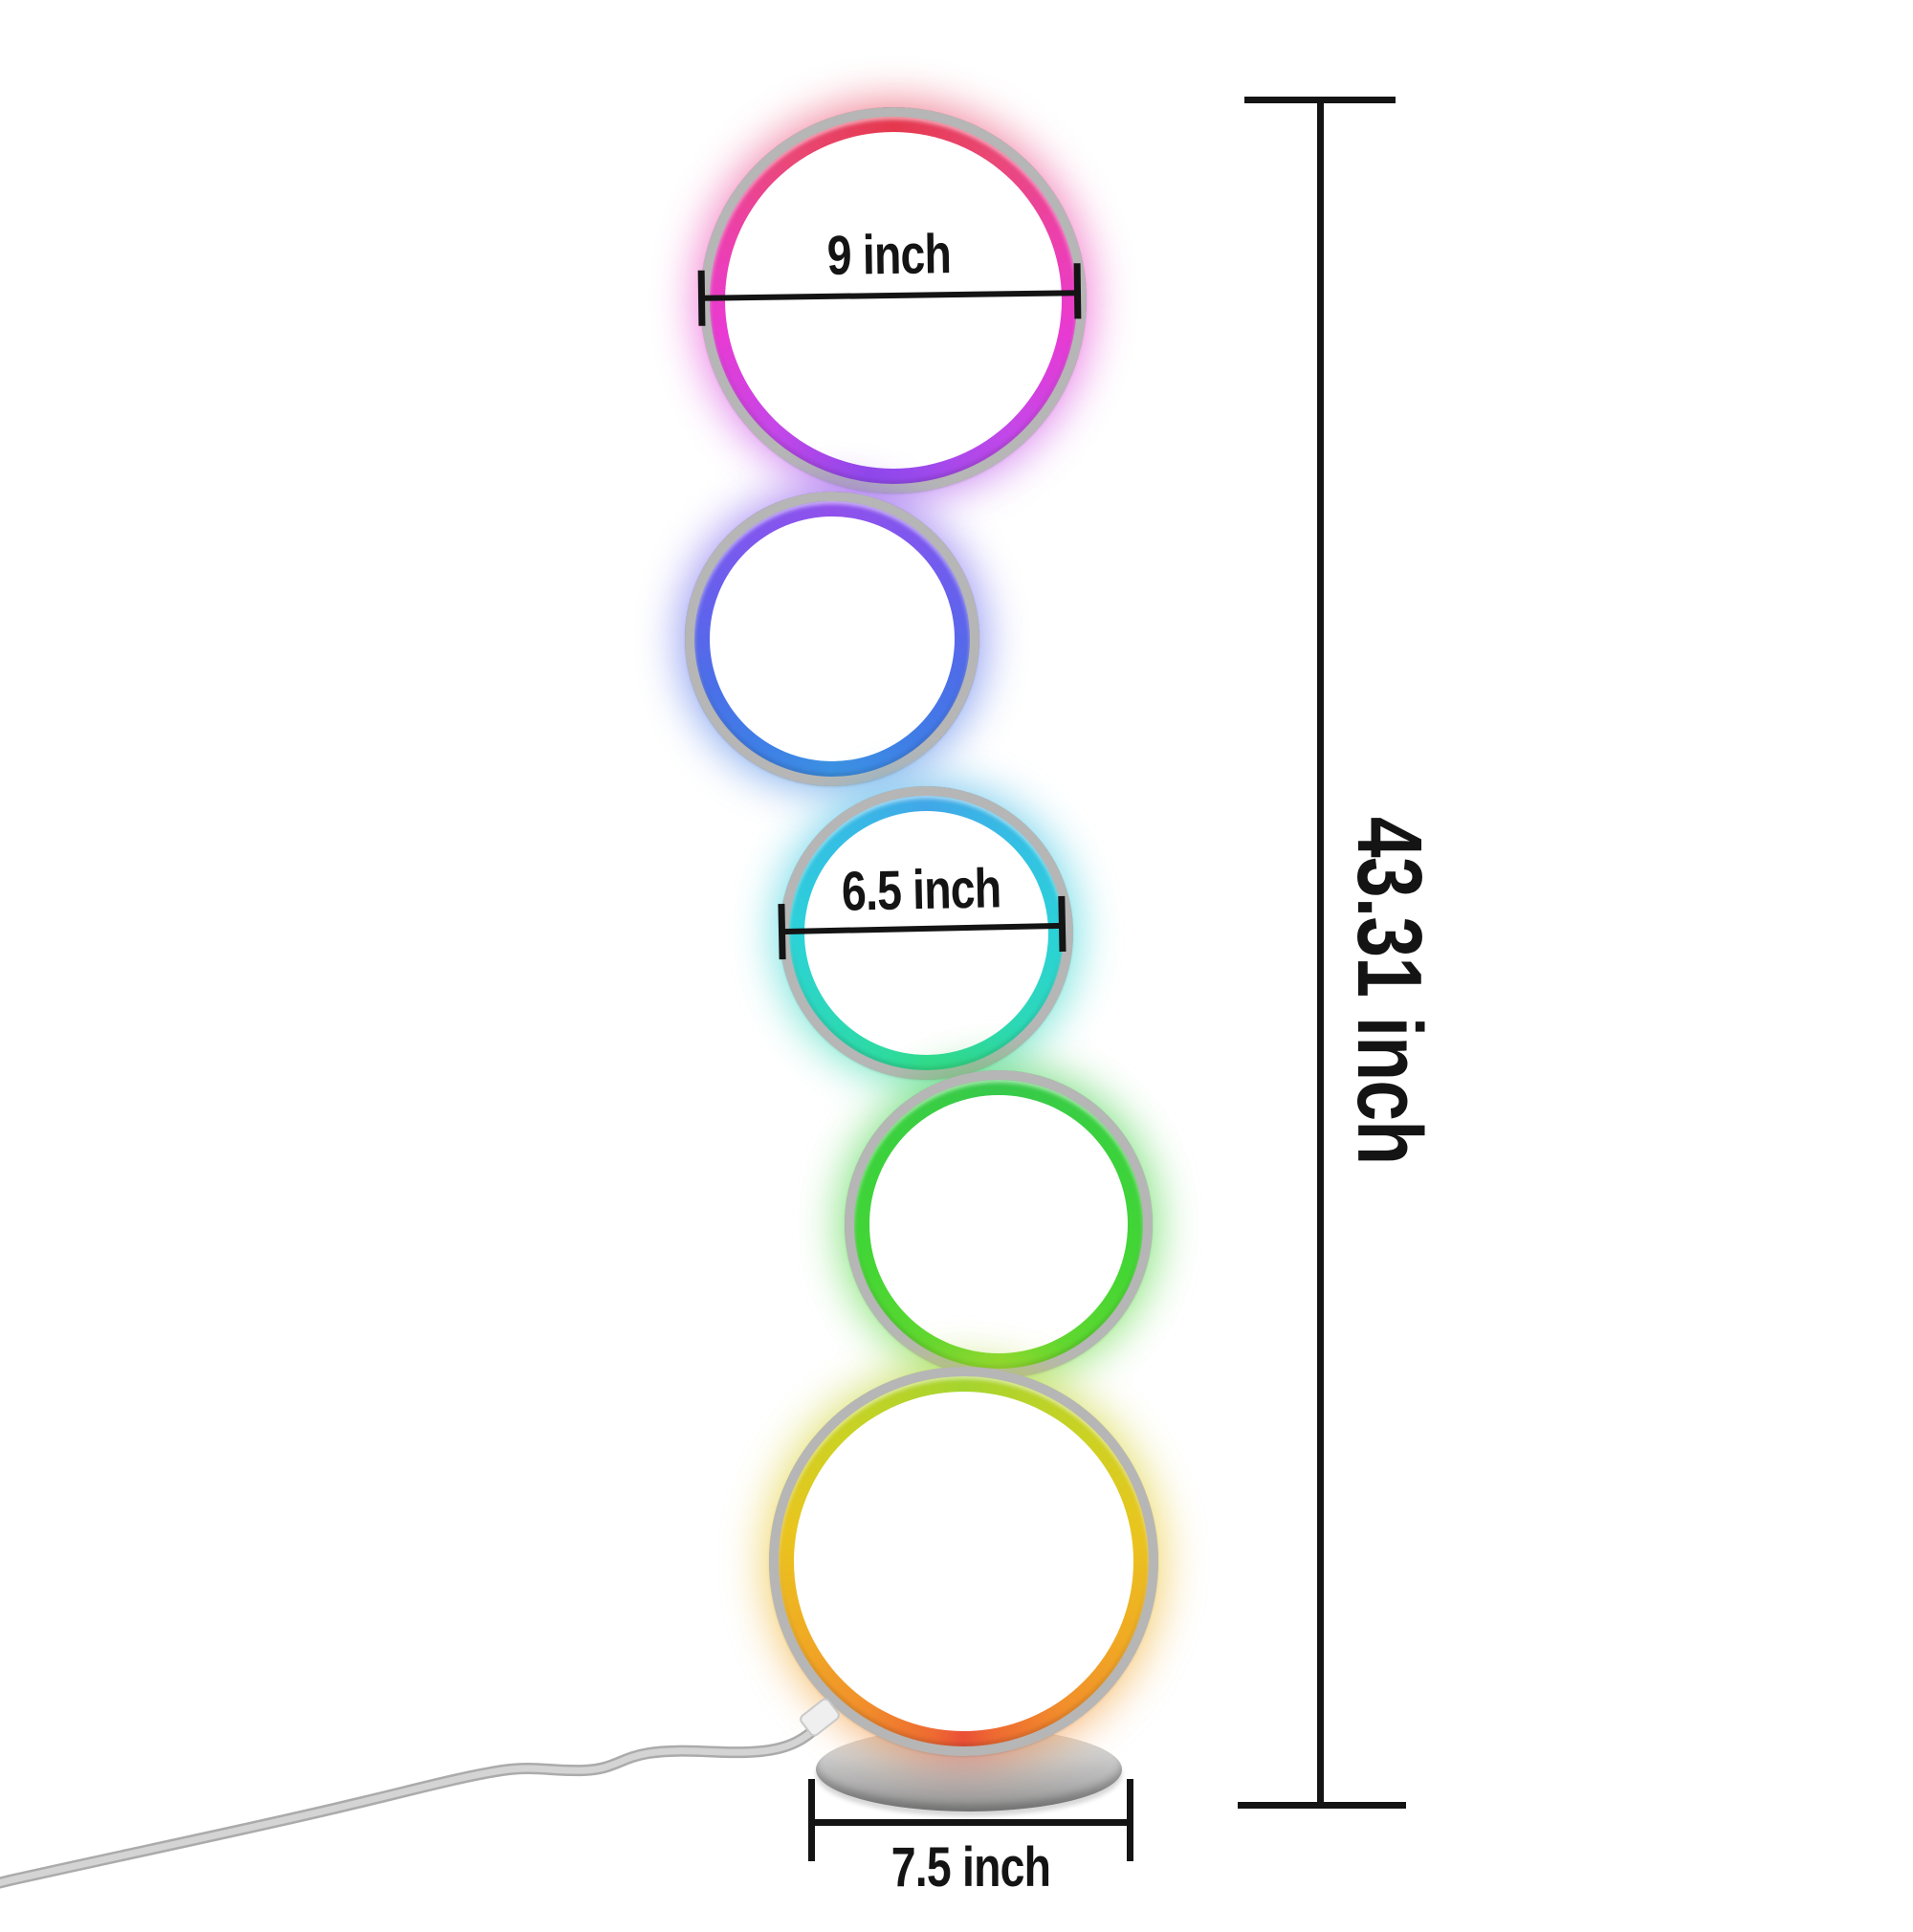 The width and height of the screenshot is (1913, 1932). What do you see at coordinates (1313, 956) in the screenshot?
I see `dimension-total-height: 43.31 inch` at bounding box center [1313, 956].